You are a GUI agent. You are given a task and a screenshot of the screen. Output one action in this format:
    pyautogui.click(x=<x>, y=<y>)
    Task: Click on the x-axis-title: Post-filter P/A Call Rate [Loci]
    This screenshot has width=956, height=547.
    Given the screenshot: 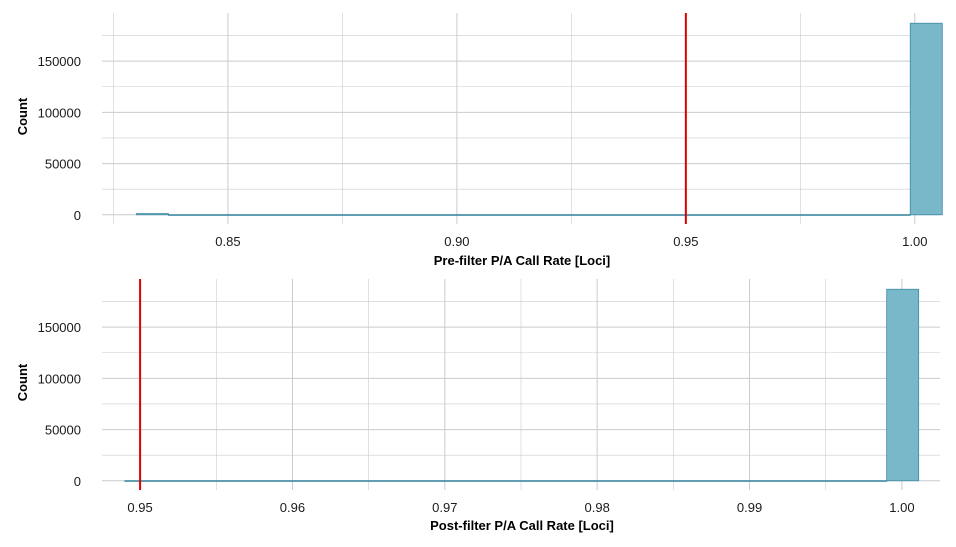 What is the action you would take?
    pyautogui.click(x=522, y=525)
    